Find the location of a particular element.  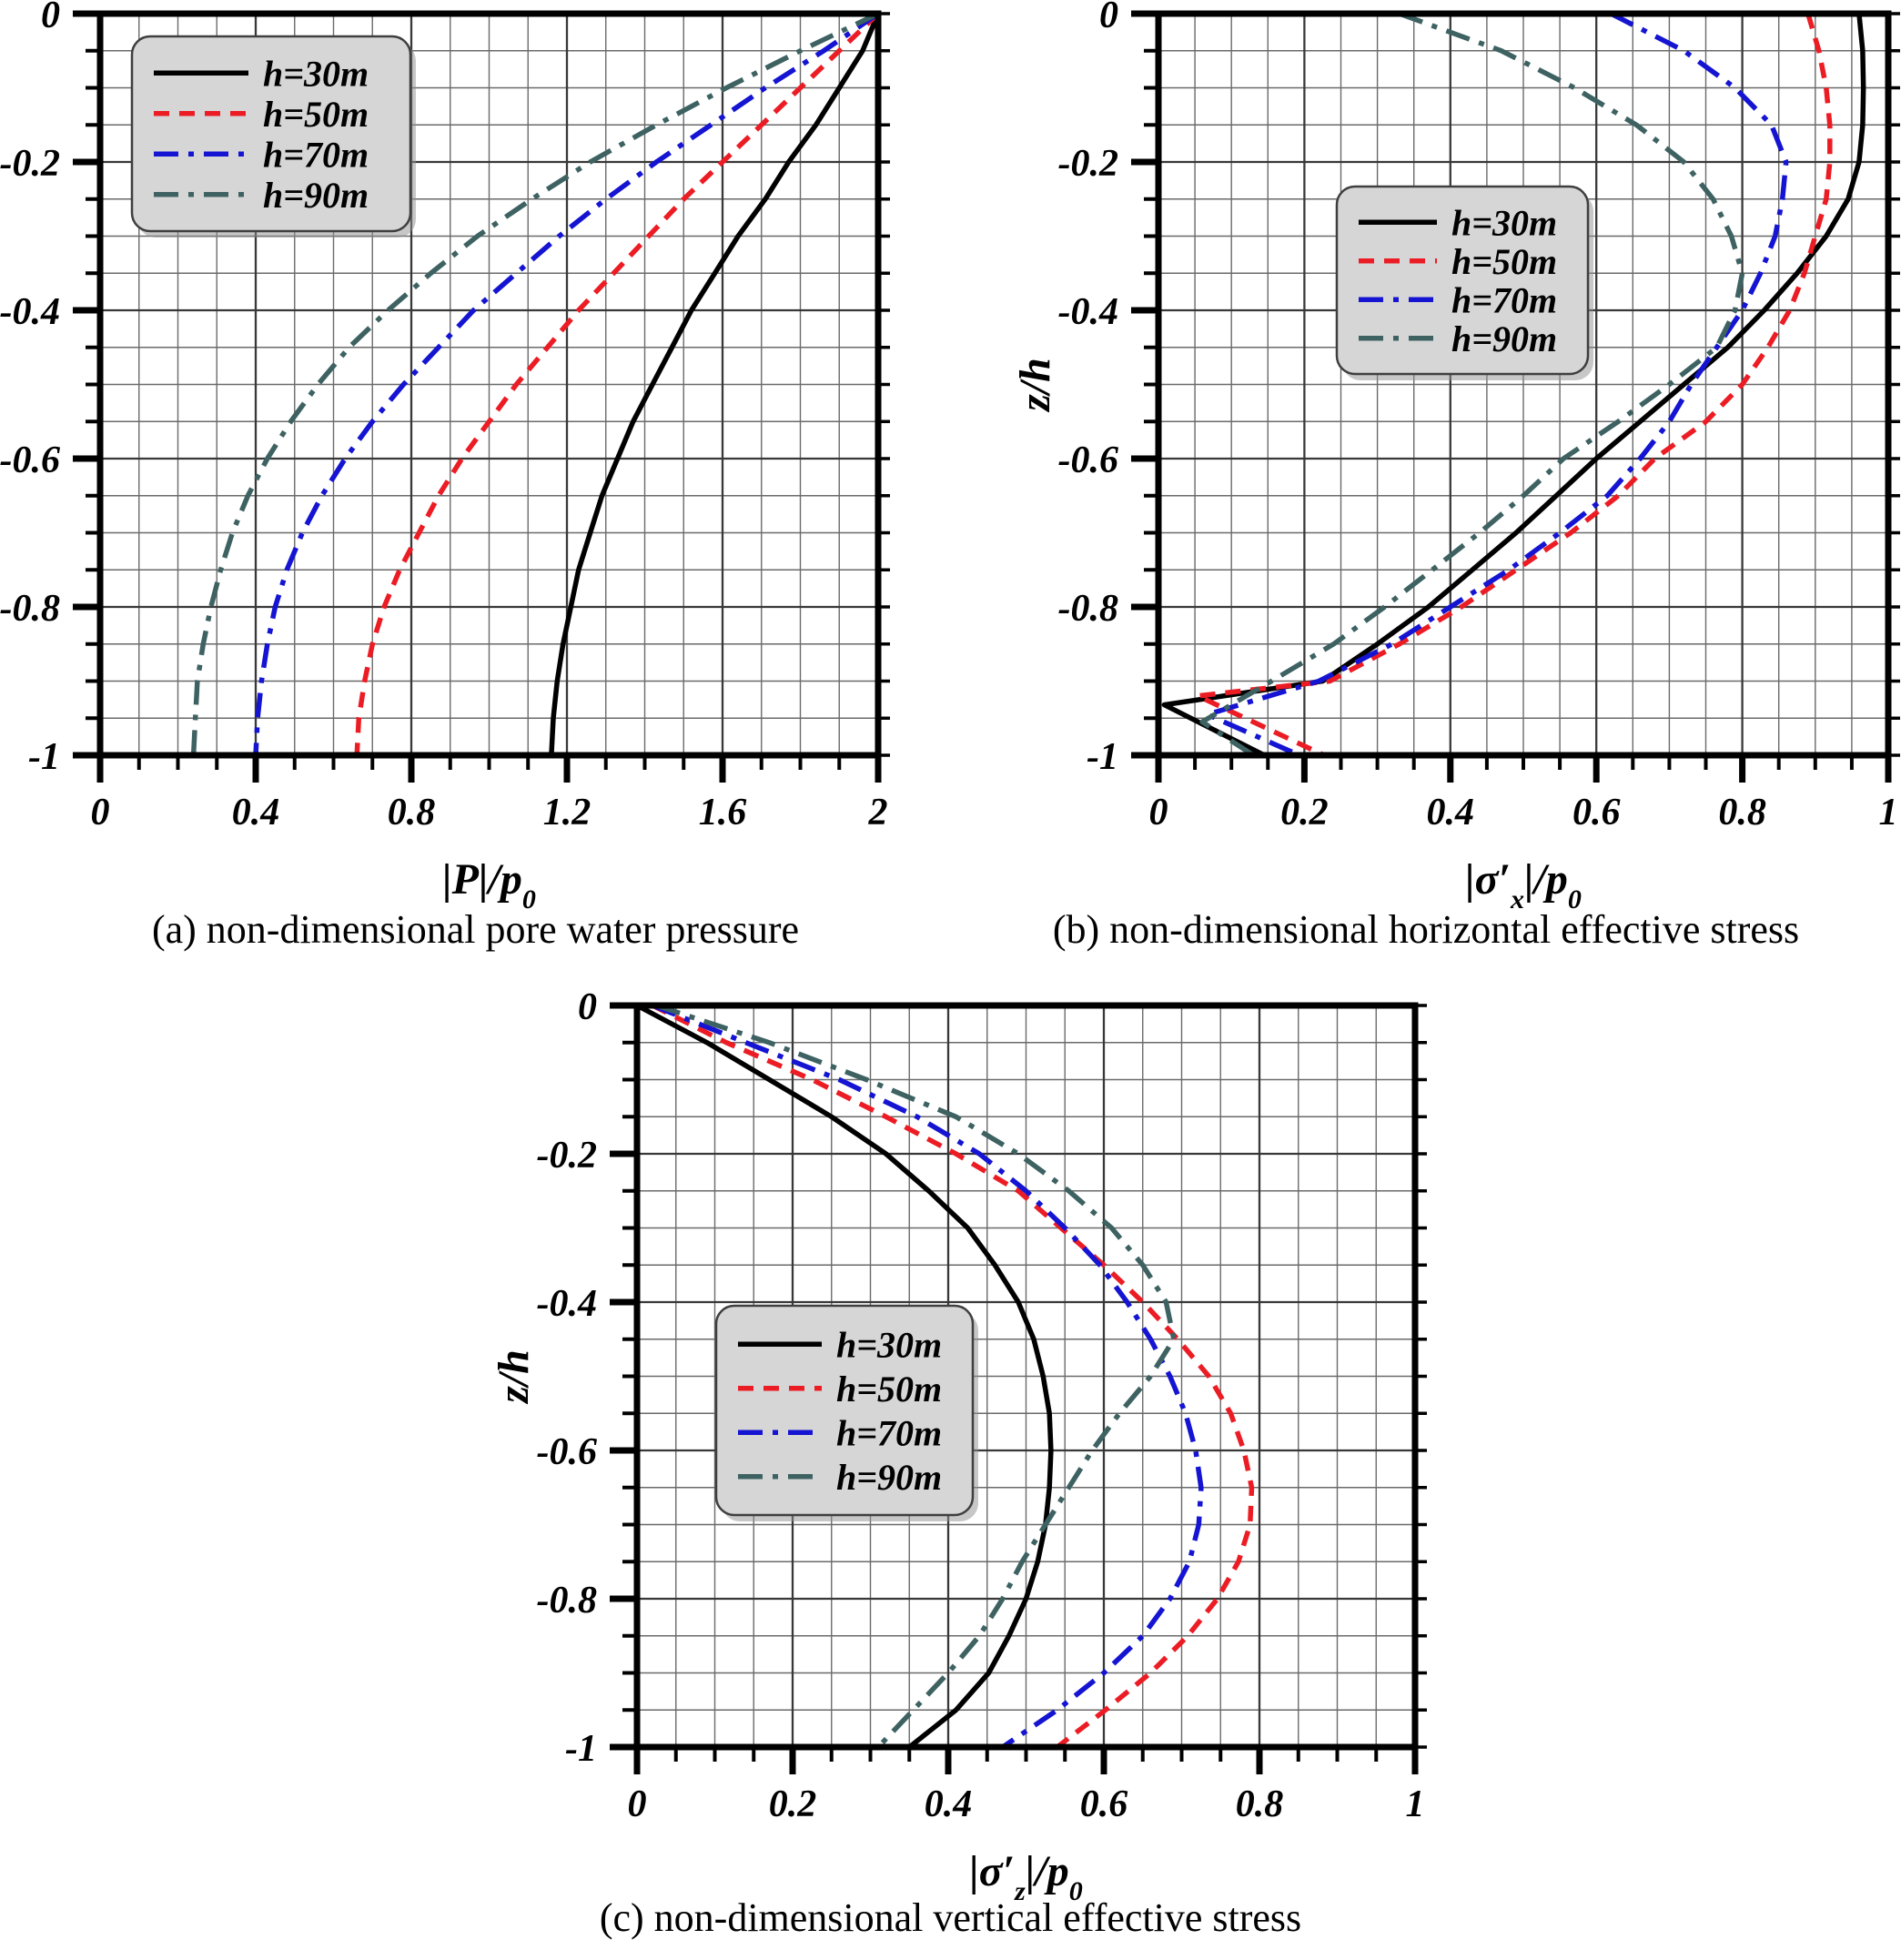

x-axis-title: |σ′z|/p0 is located at coordinates (1026, 1876).